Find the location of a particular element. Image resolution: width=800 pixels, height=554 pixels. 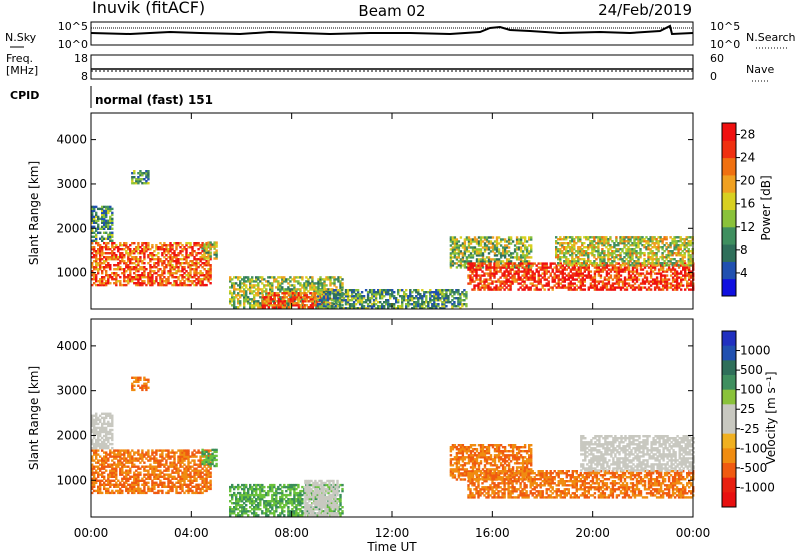

y-tick-label: 3000 is located at coordinates (71, 184).